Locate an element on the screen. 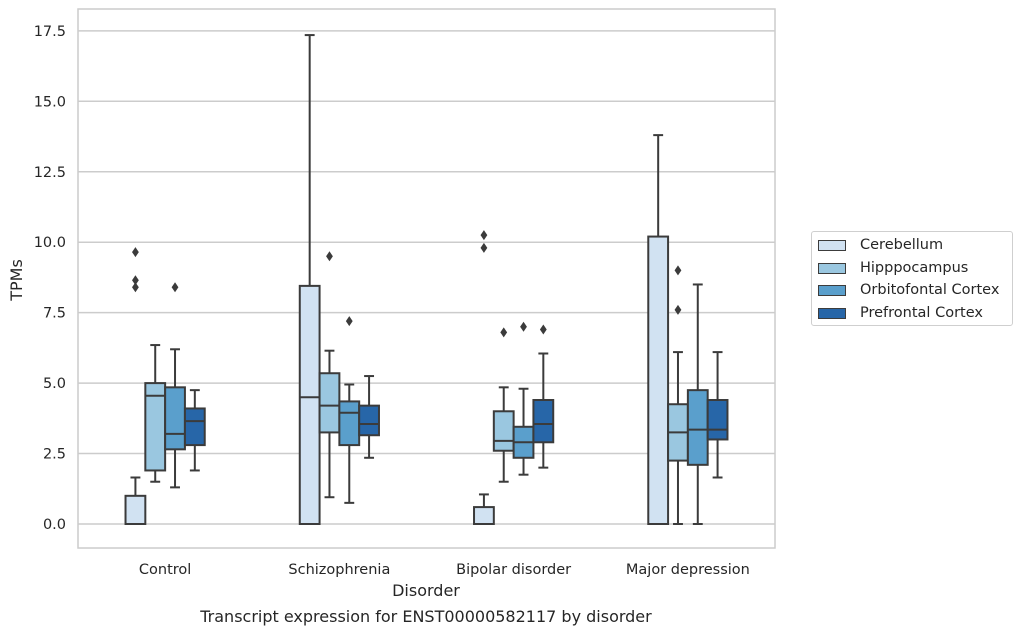 This screenshot has height=634, width=1023. y-tick-label: 0.0 is located at coordinates (54, 525).